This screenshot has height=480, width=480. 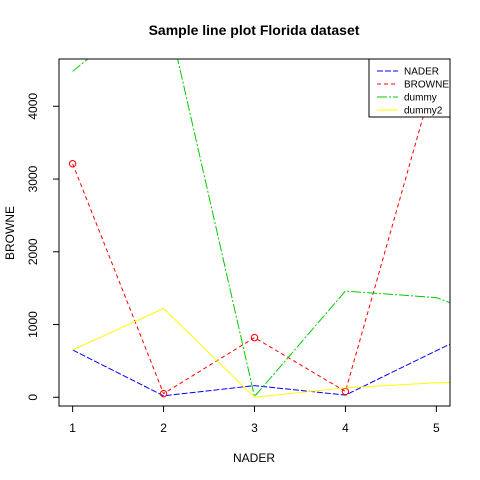 I want to click on x-axis-label: NADER, so click(x=254, y=458).